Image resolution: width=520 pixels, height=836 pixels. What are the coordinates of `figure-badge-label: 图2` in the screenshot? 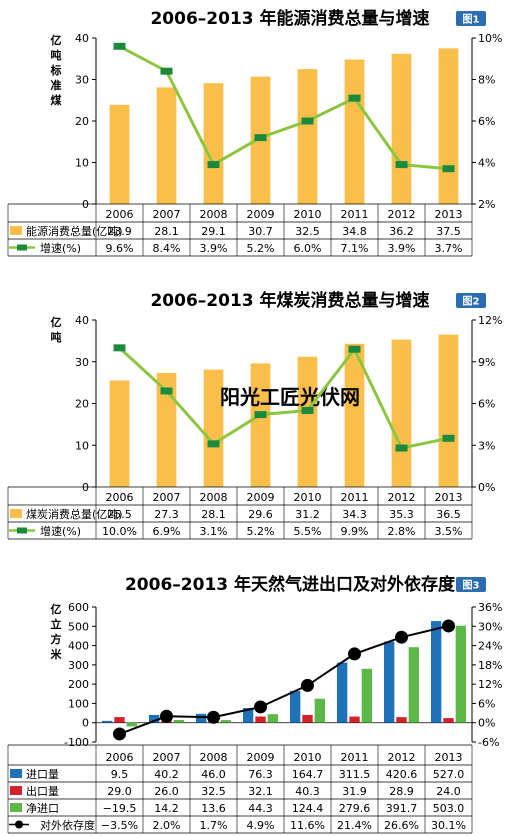 It's located at (471, 302).